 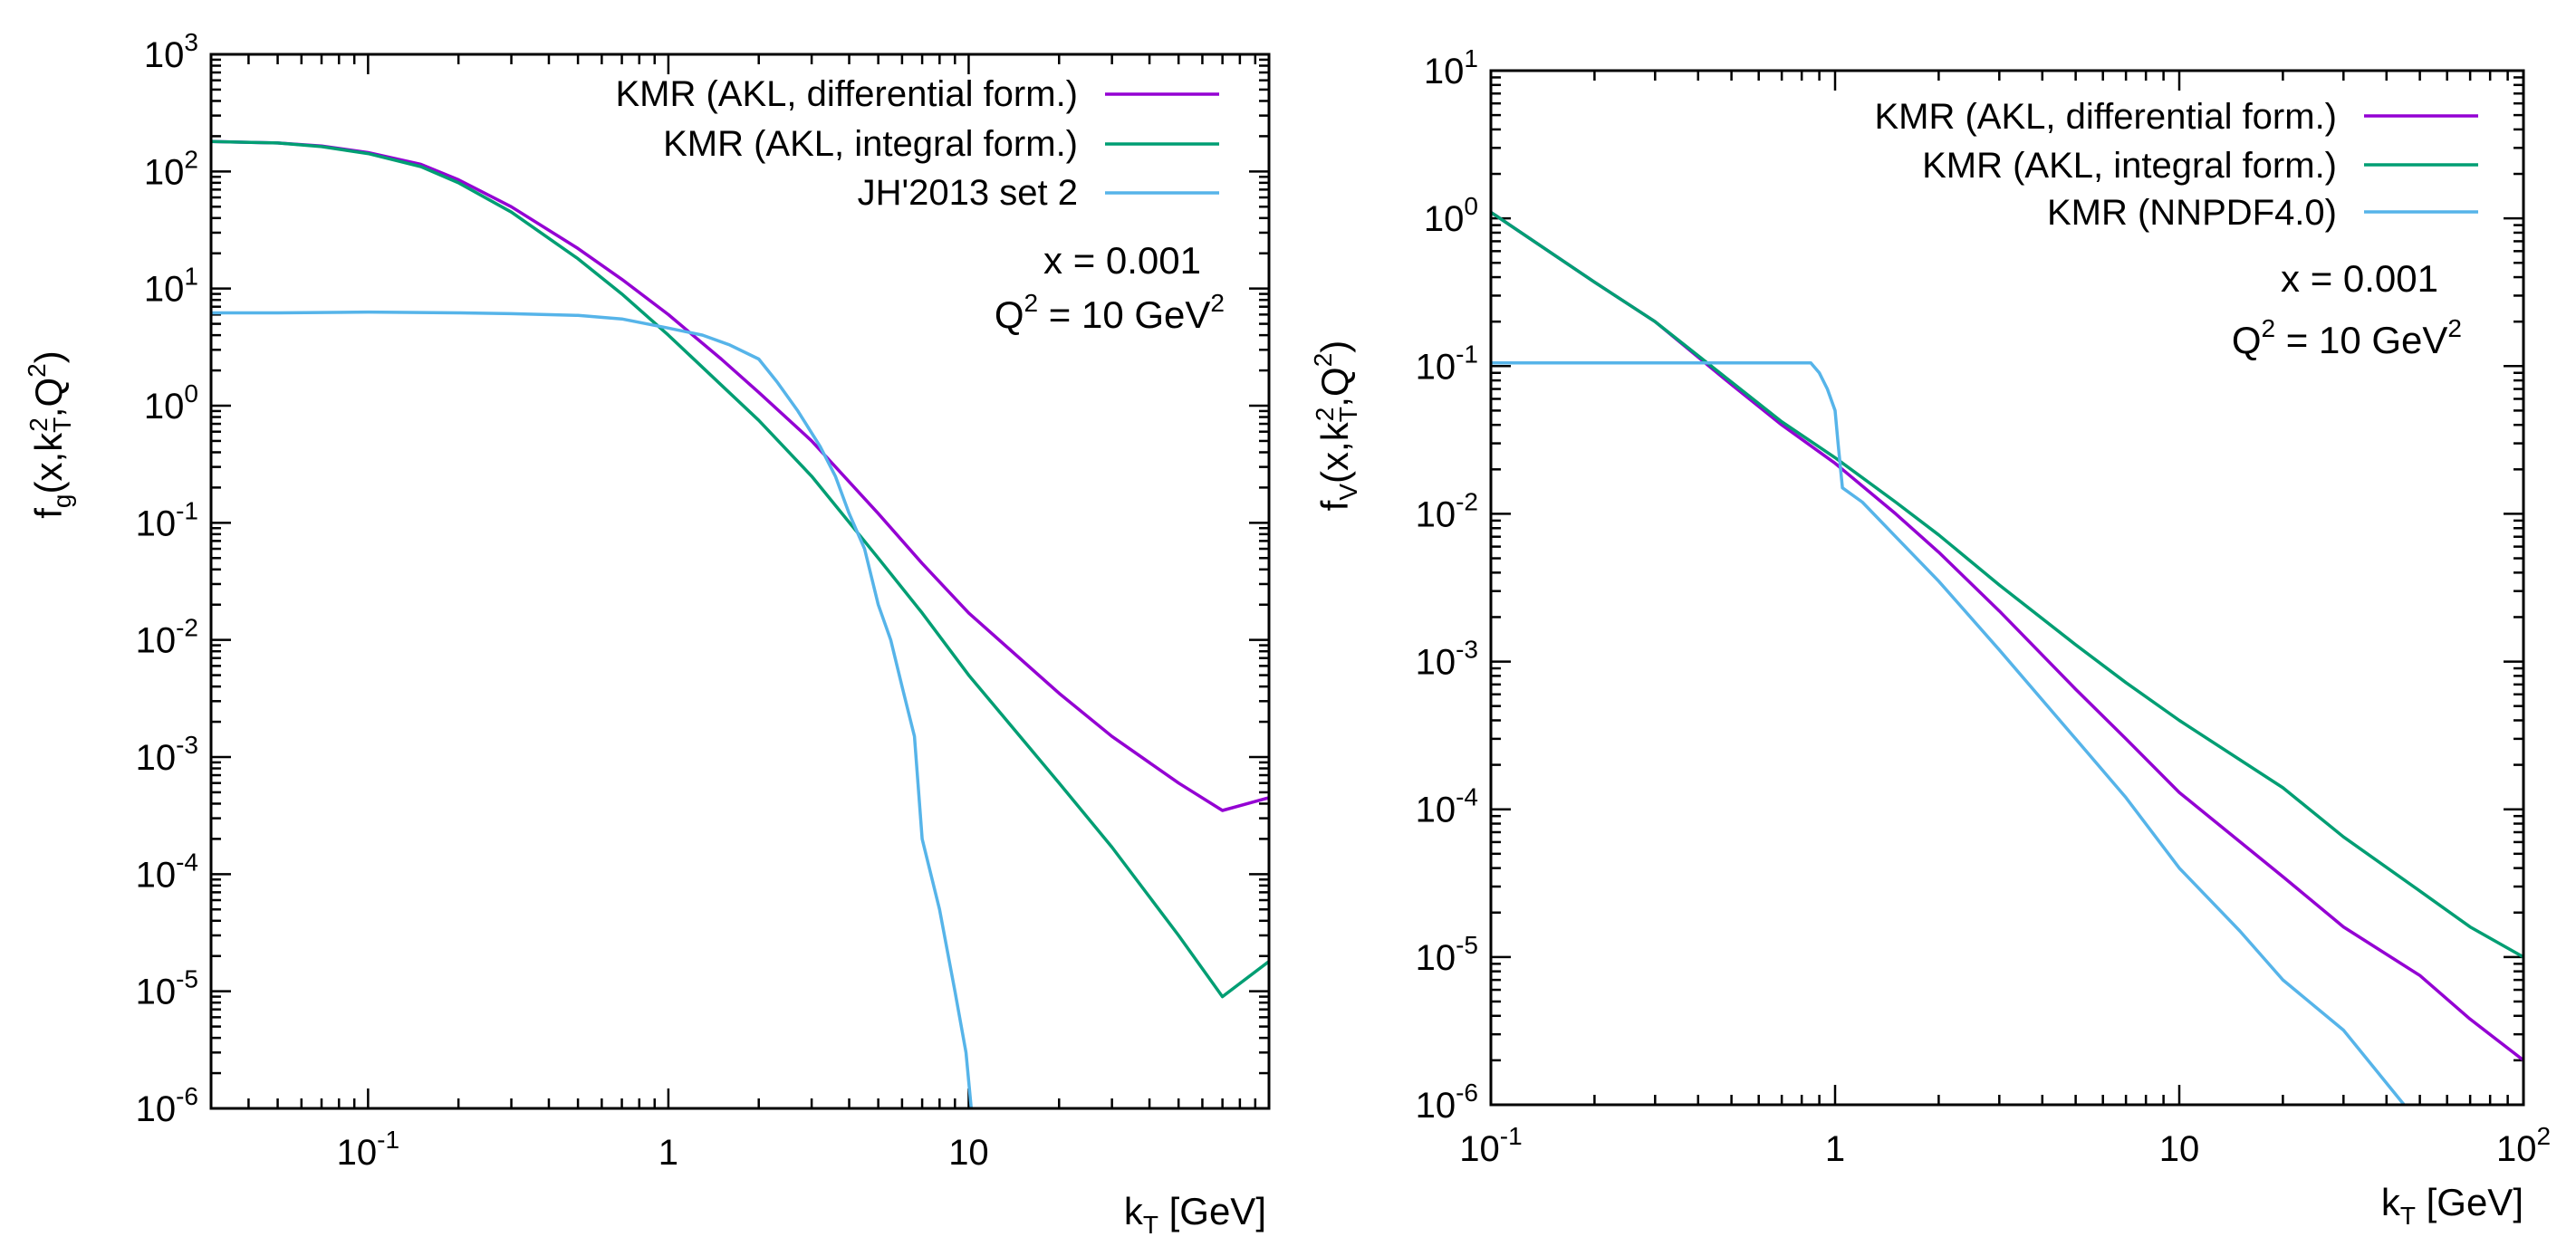 I want to click on x-tick-label-valence: 10², so click(x=2523, y=1145).